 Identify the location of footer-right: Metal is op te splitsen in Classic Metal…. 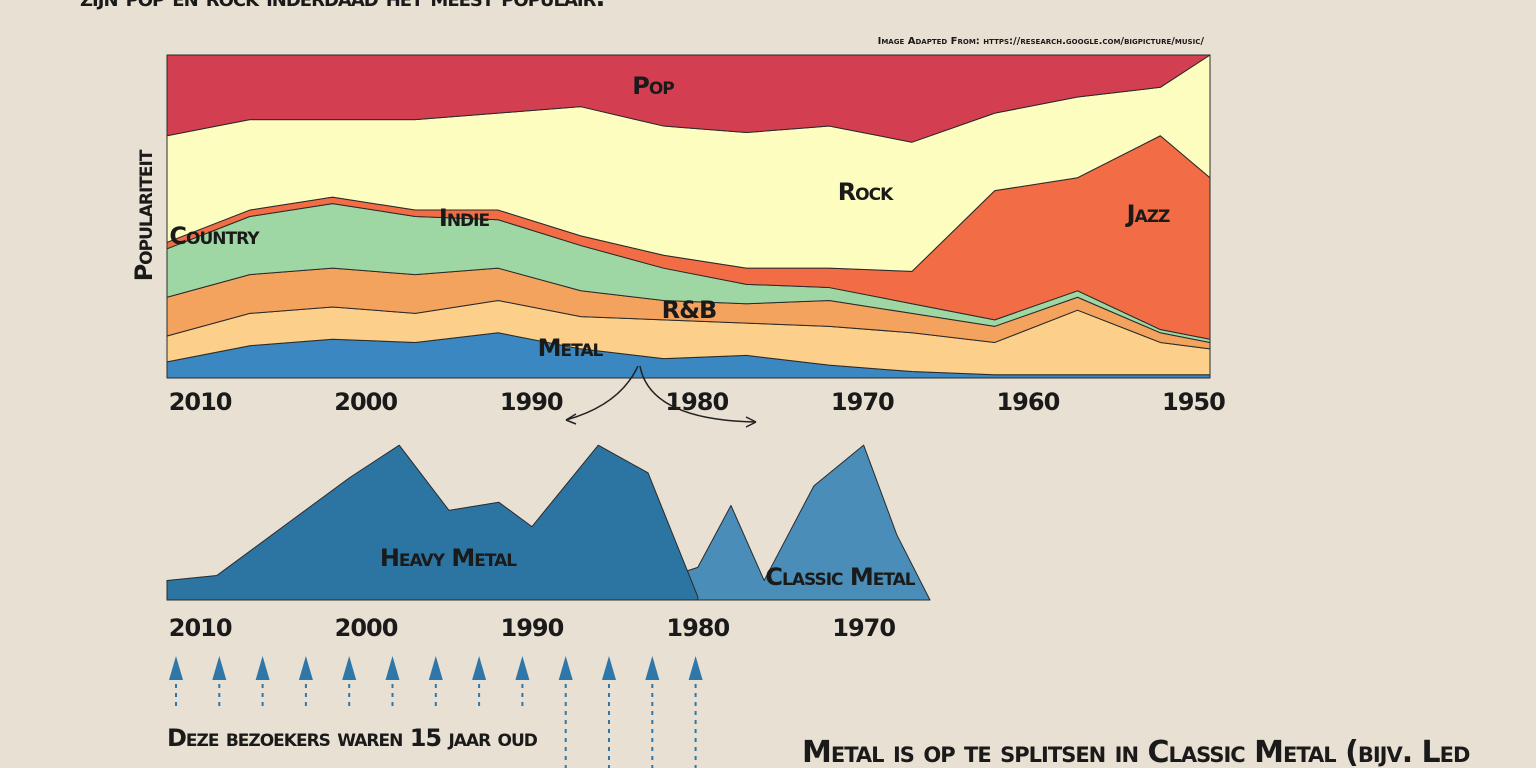
(1136, 751).